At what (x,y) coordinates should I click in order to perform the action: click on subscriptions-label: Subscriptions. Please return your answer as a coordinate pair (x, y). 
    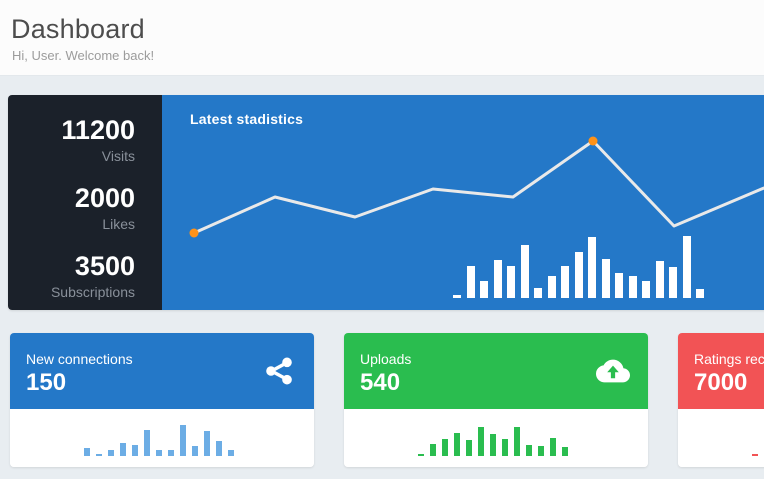
    Looking at the image, I should click on (92, 291).